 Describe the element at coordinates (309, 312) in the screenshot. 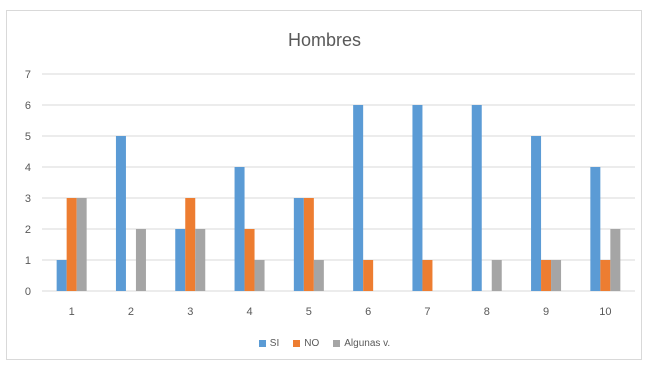

I see `x-tick-label: 5` at that location.